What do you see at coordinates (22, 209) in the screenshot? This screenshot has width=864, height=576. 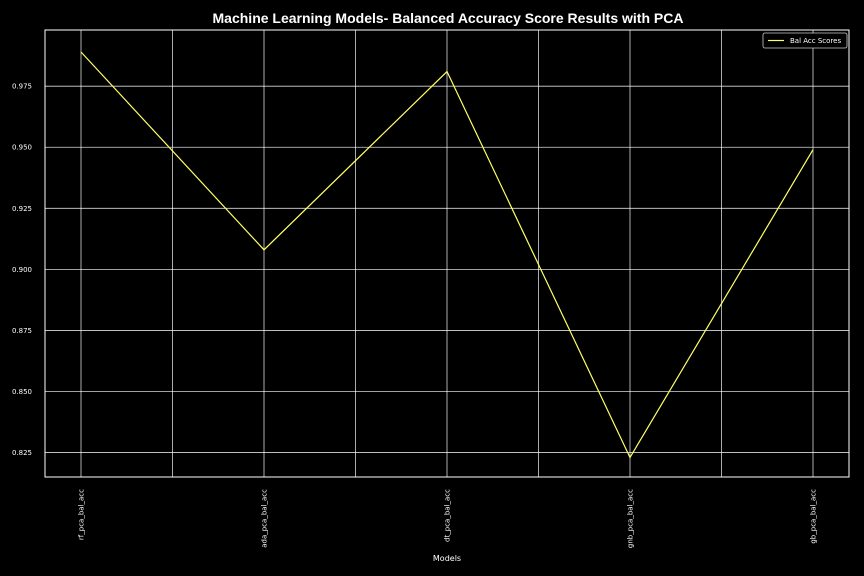 I see `y-tick-label: 0.925` at bounding box center [22, 209].